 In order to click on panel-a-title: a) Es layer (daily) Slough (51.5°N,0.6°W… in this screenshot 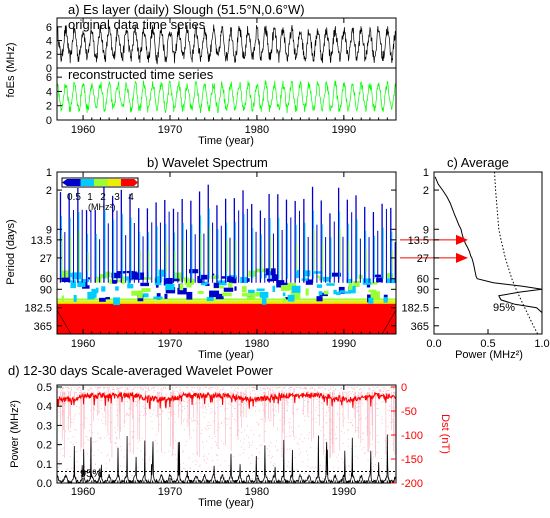, I will do `click(186, 9)`.